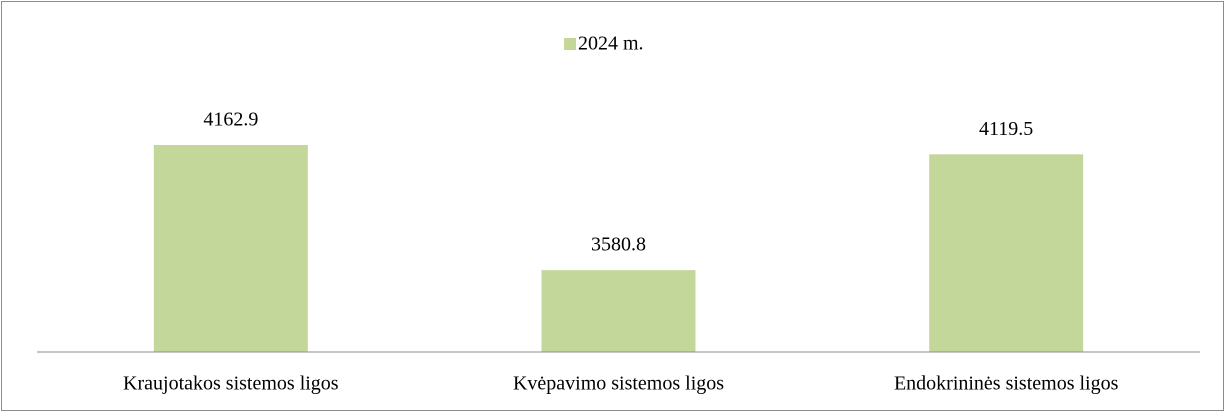 The width and height of the screenshot is (1226, 418). Describe the element at coordinates (611, 44) in the screenshot. I see `legend-label: 2024 m.` at that location.